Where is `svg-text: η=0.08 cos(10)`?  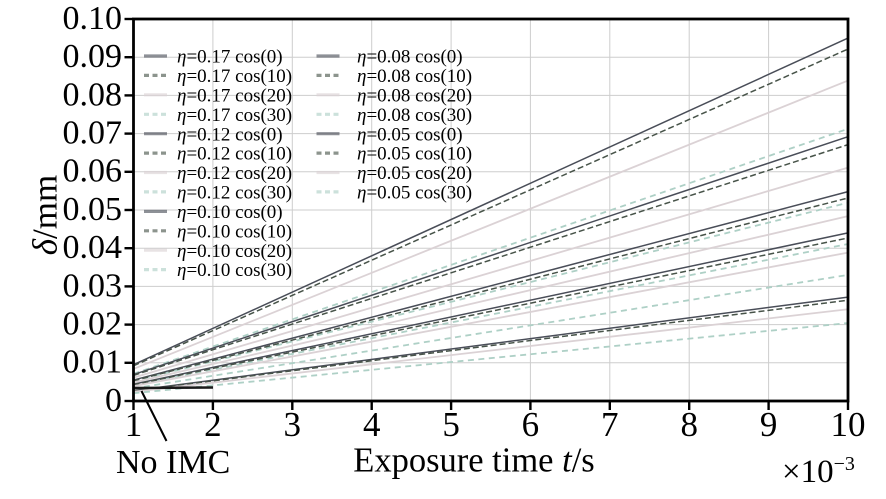 svg-text: η=0.08 cos(10) is located at coordinates (414, 76).